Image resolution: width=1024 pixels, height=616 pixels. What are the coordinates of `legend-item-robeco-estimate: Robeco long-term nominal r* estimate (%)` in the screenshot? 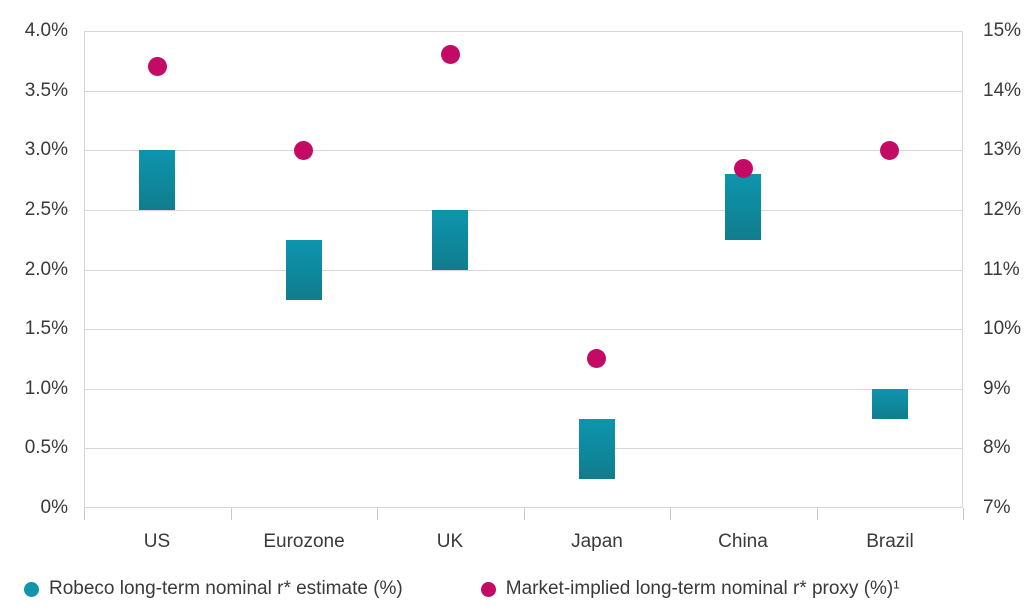 It's located at (213, 589).